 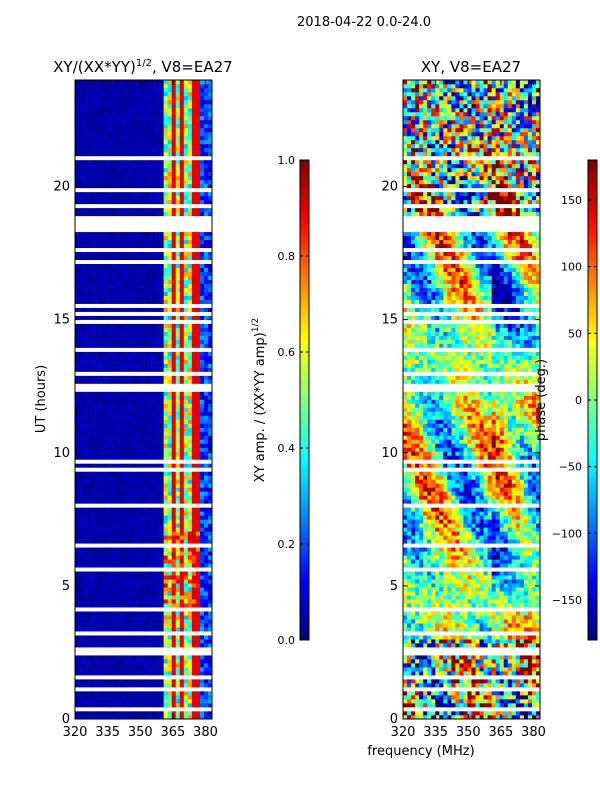 I want to click on x-tick-label: 320, so click(x=75, y=732).